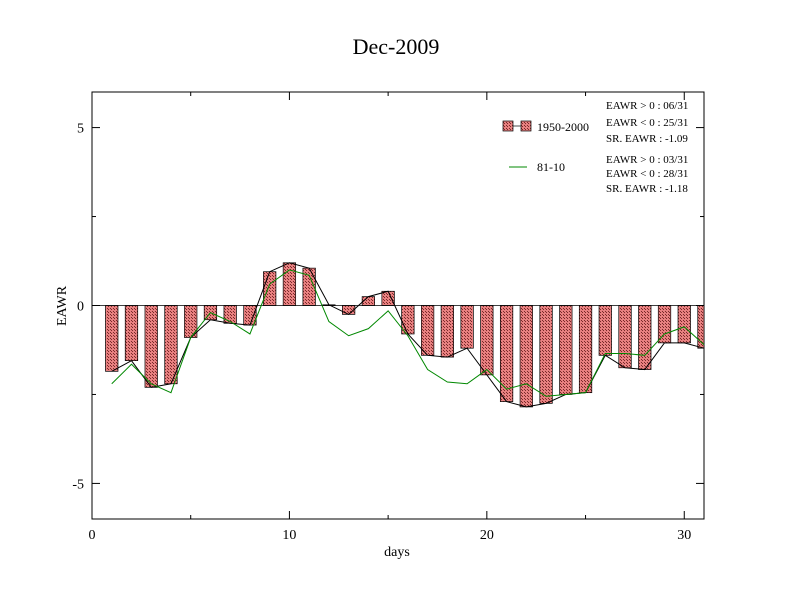 Image resolution: width=792 pixels, height=612 pixels. I want to click on y-tick-label-5: 5, so click(80, 129).